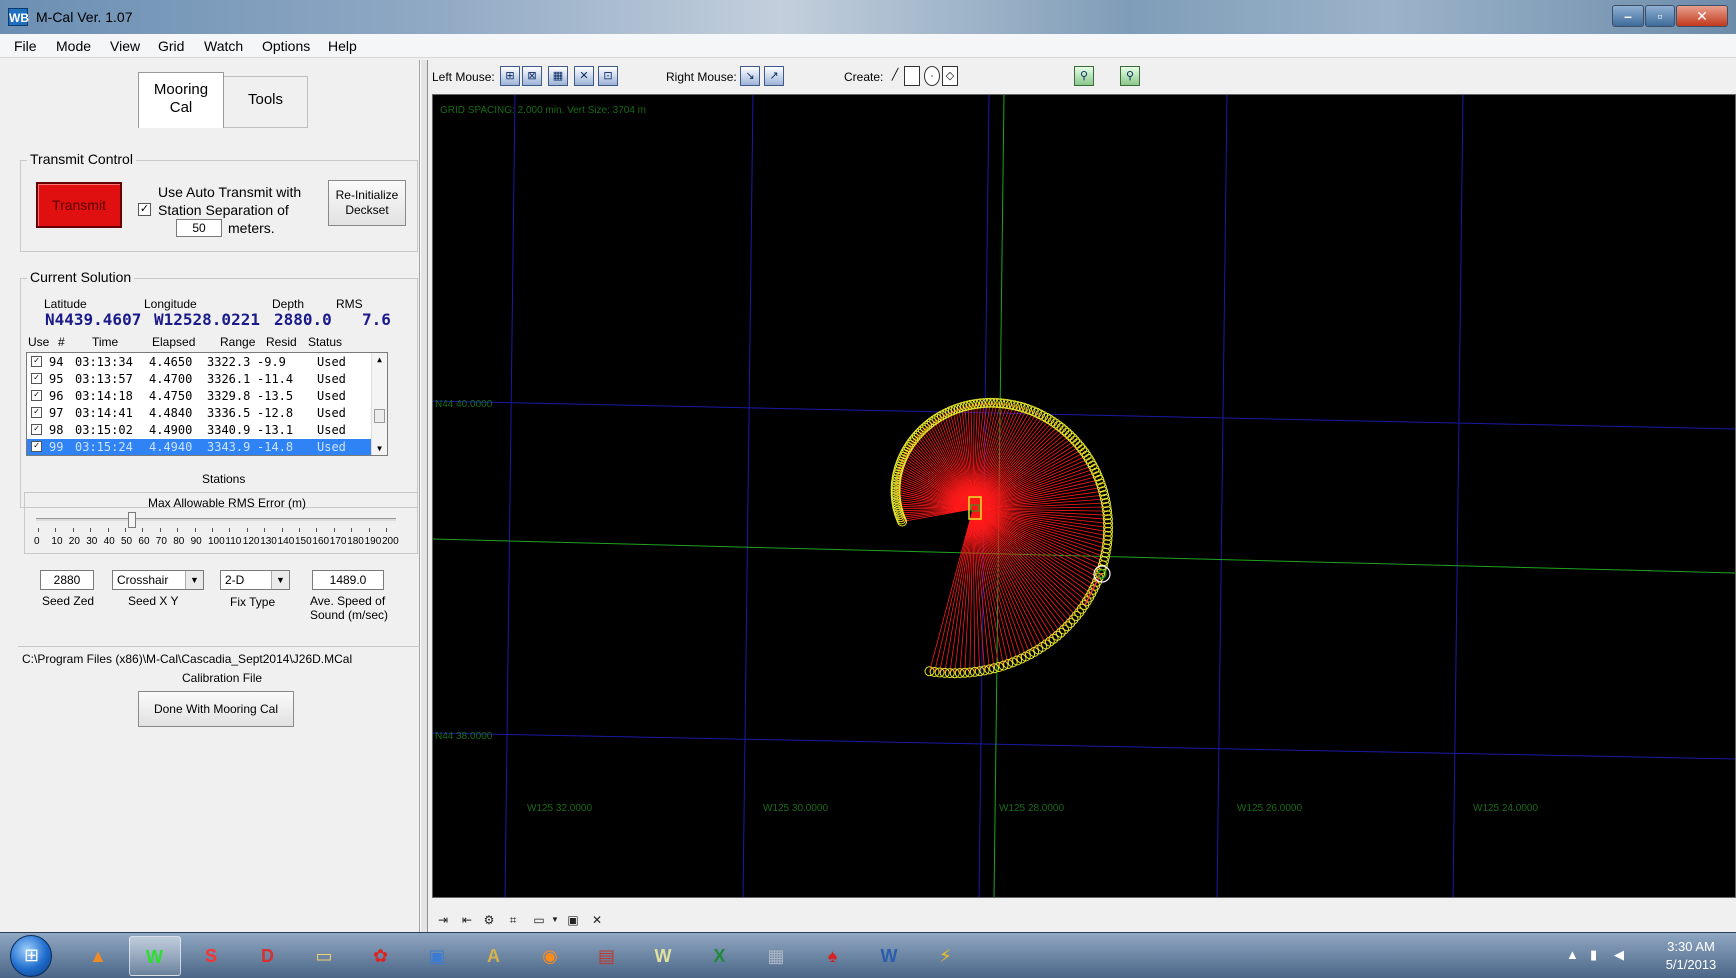 This screenshot has width=1736, height=978. Describe the element at coordinates (550, 956) in the screenshot. I see `firefox-icon: ◉` at that location.